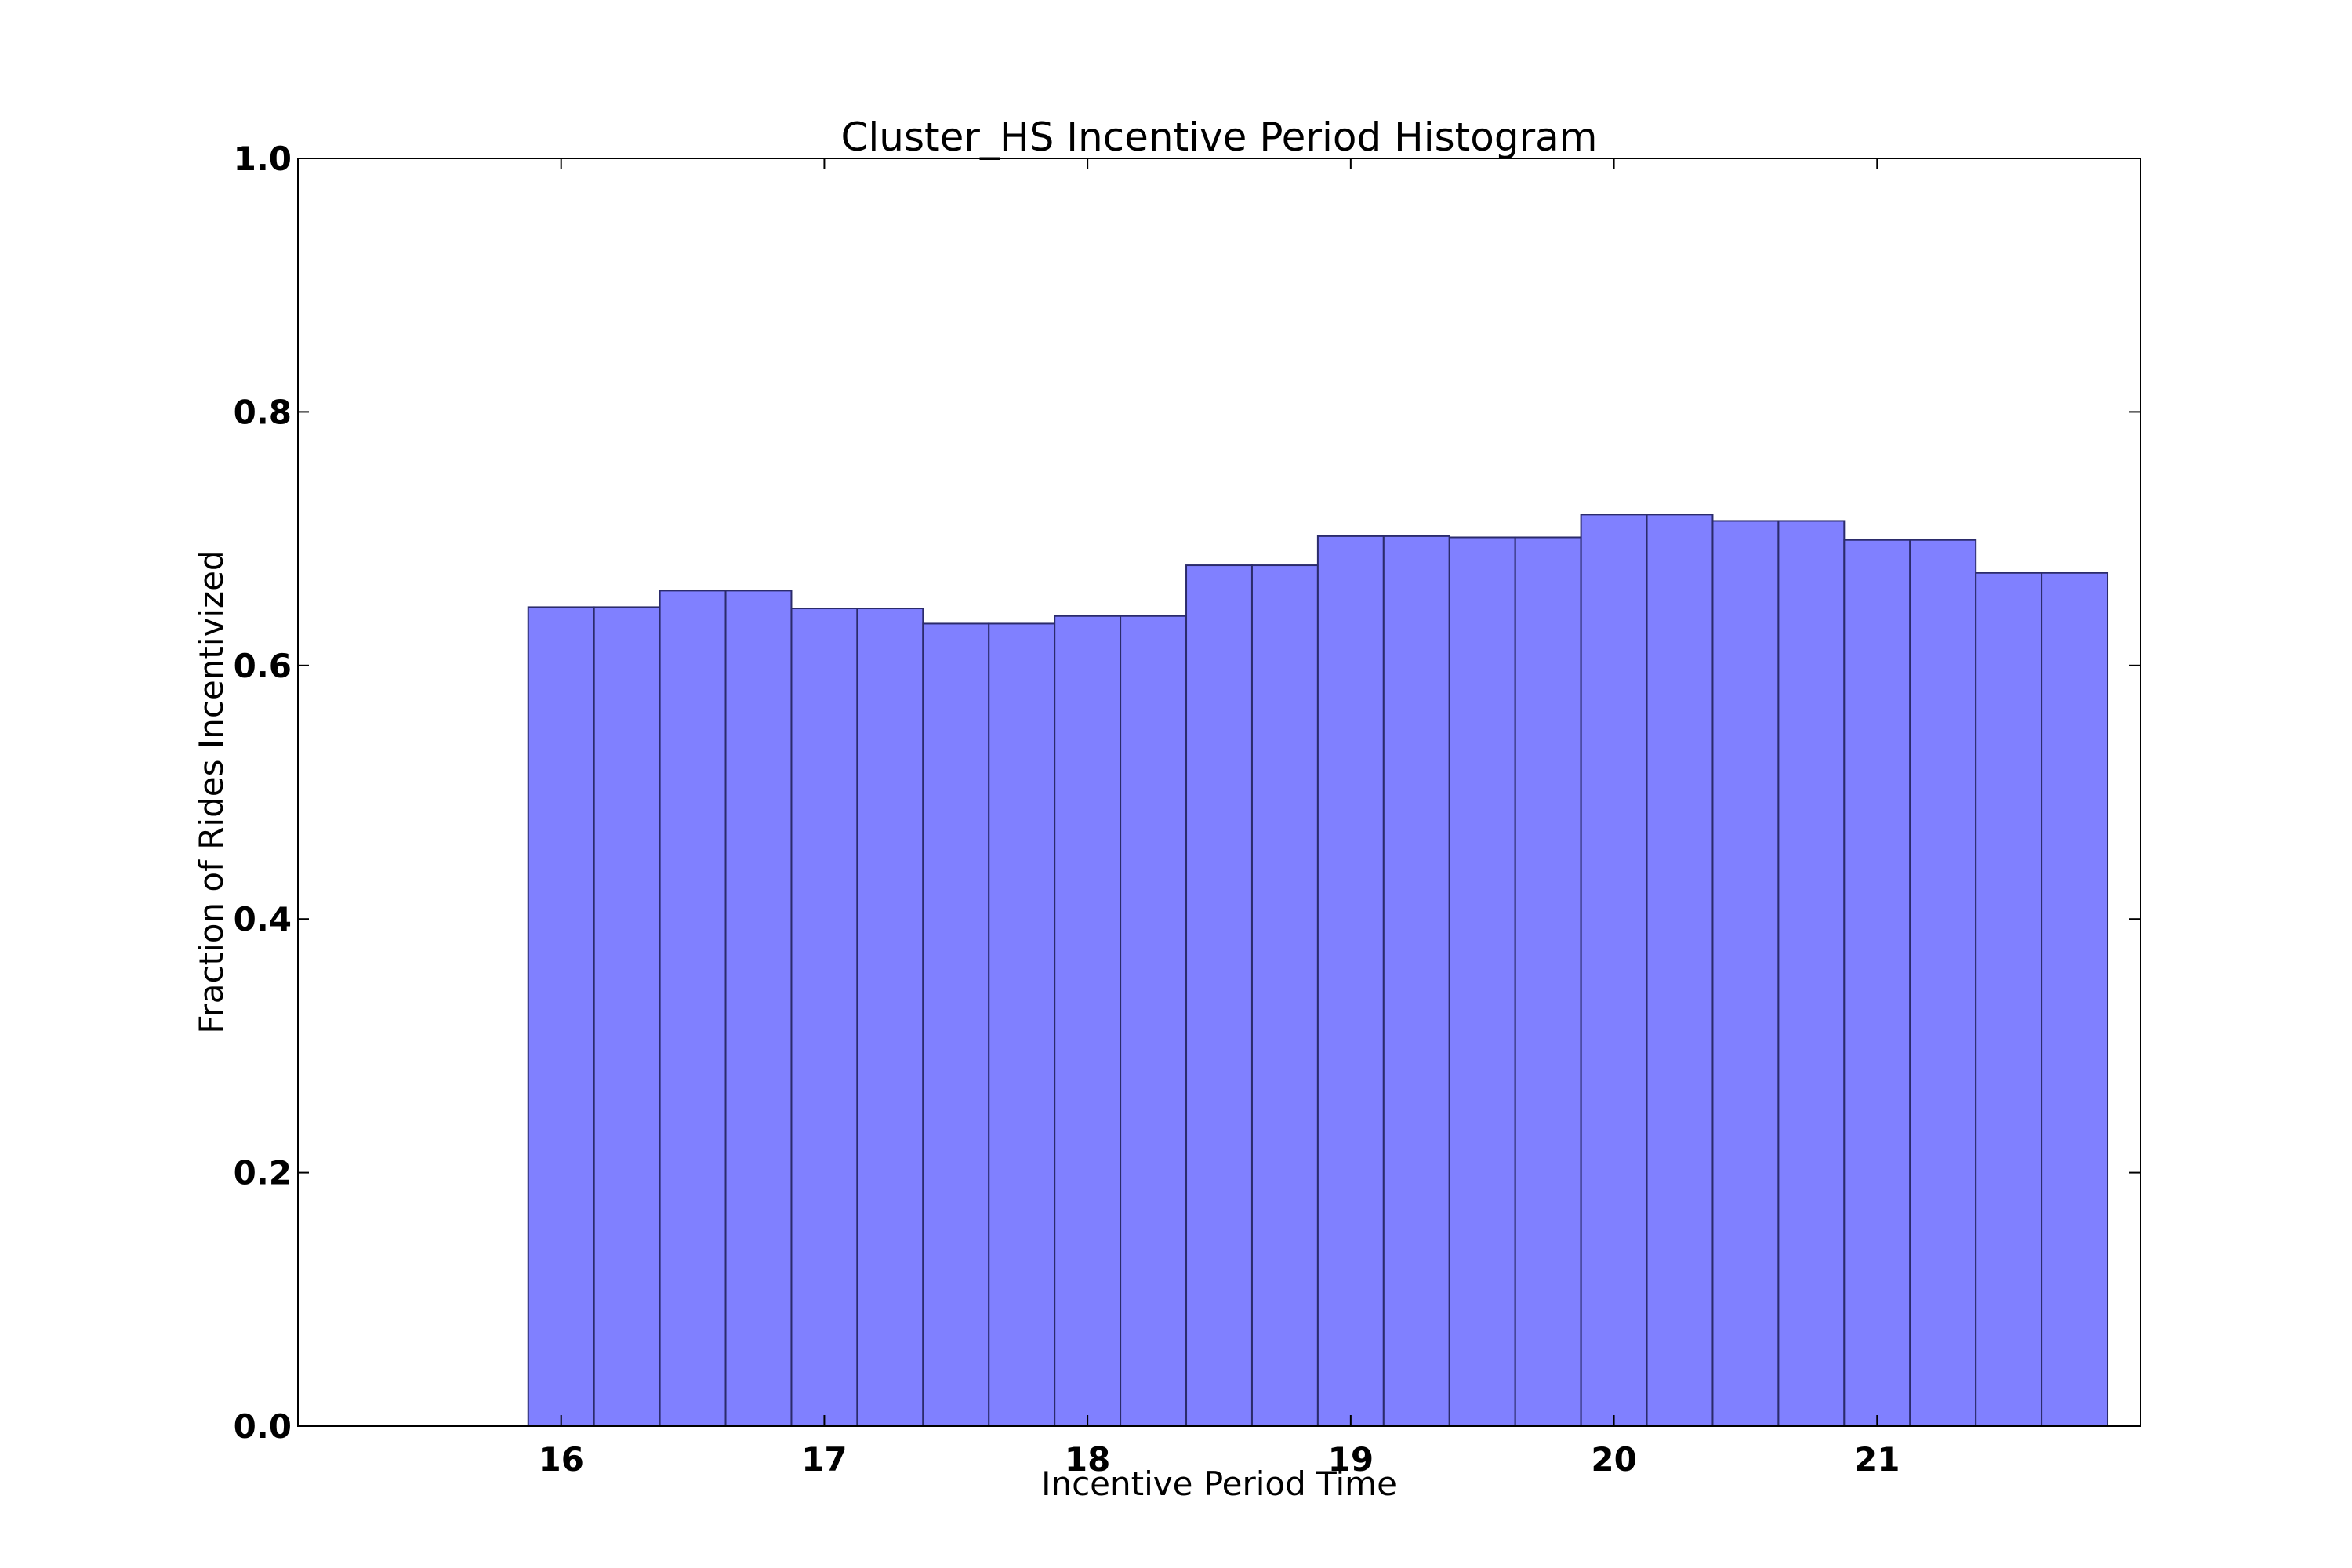 The height and width of the screenshot is (1568, 2352). What do you see at coordinates (1087, 1459) in the screenshot?
I see `x-tick-label: 18` at bounding box center [1087, 1459].